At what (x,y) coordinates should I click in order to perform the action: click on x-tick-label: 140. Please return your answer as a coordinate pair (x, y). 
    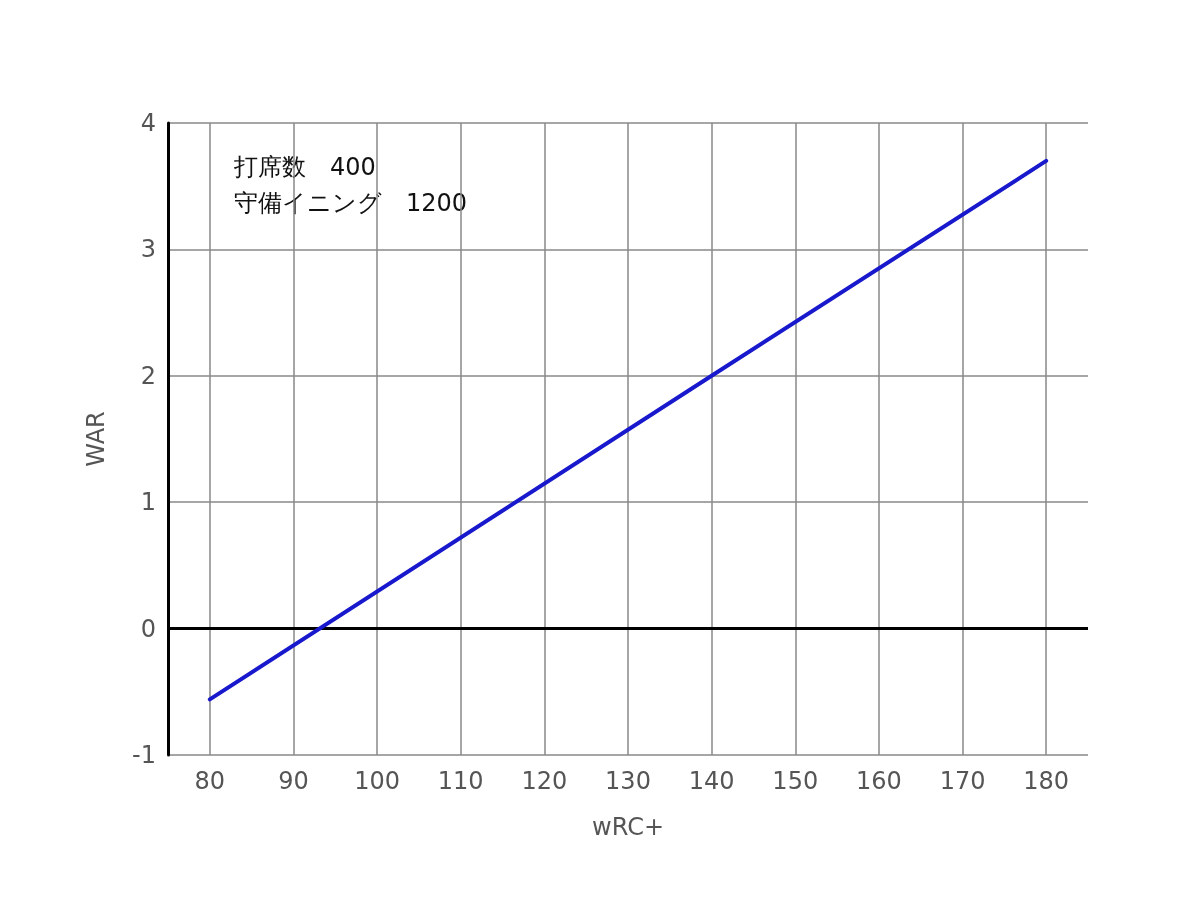
    Looking at the image, I should click on (711, 781).